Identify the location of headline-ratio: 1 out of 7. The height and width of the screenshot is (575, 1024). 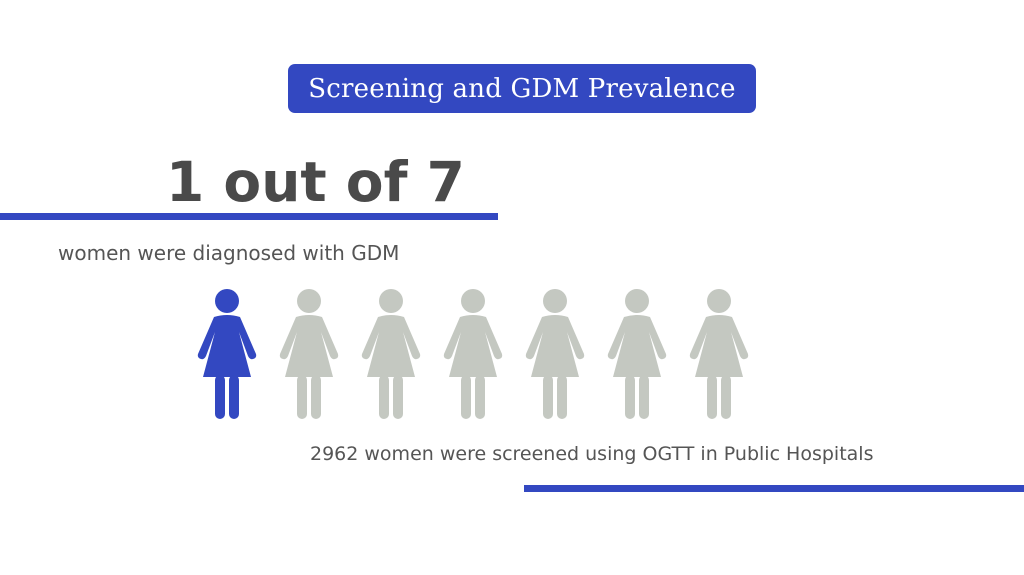
(315, 182).